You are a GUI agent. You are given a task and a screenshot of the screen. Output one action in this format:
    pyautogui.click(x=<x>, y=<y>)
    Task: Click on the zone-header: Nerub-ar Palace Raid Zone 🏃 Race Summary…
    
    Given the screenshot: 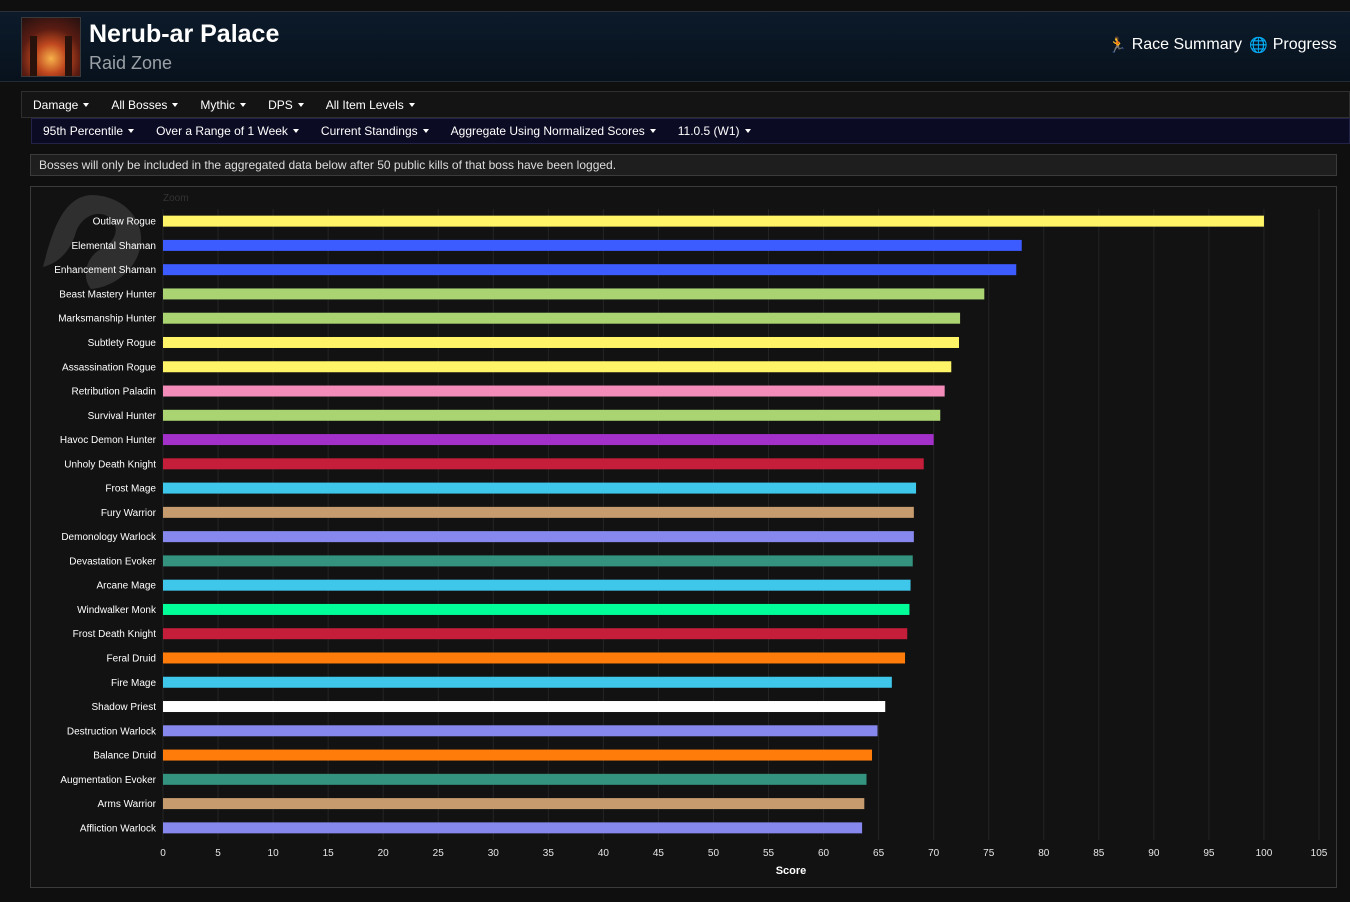 What is the action you would take?
    pyautogui.click(x=675, y=47)
    